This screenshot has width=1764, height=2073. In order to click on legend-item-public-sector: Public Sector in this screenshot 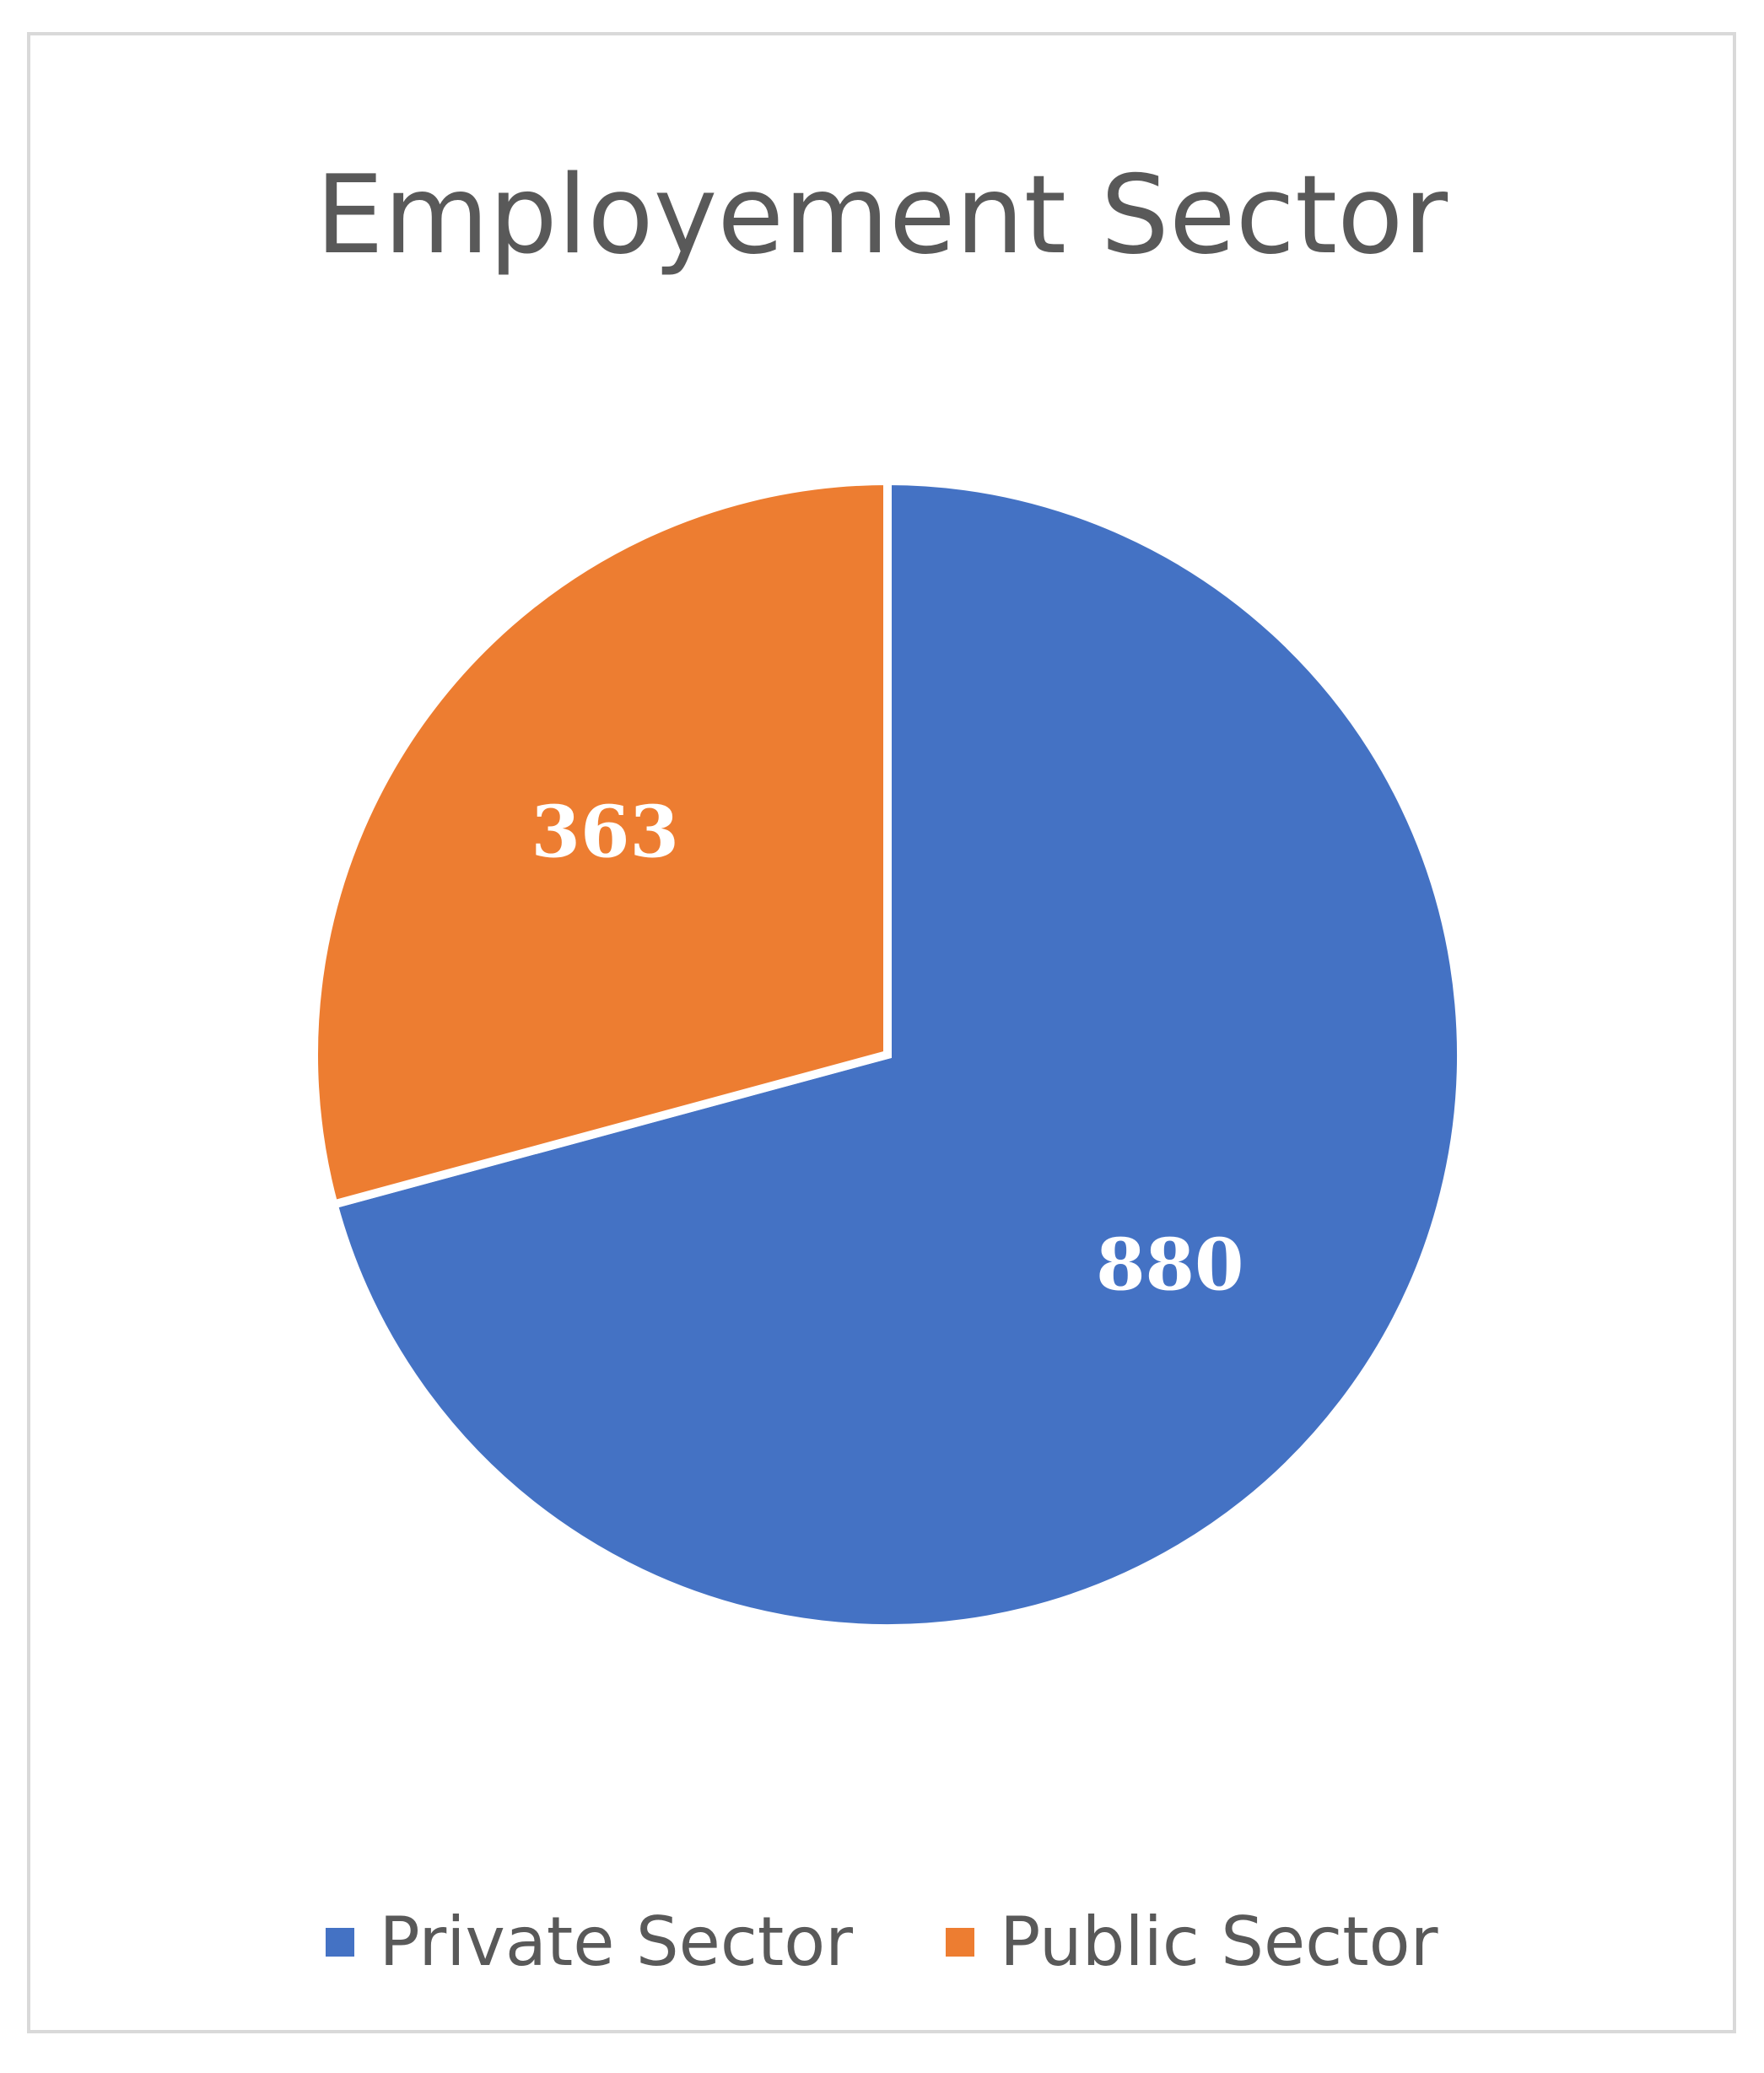, I will do `click(1192, 1942)`.